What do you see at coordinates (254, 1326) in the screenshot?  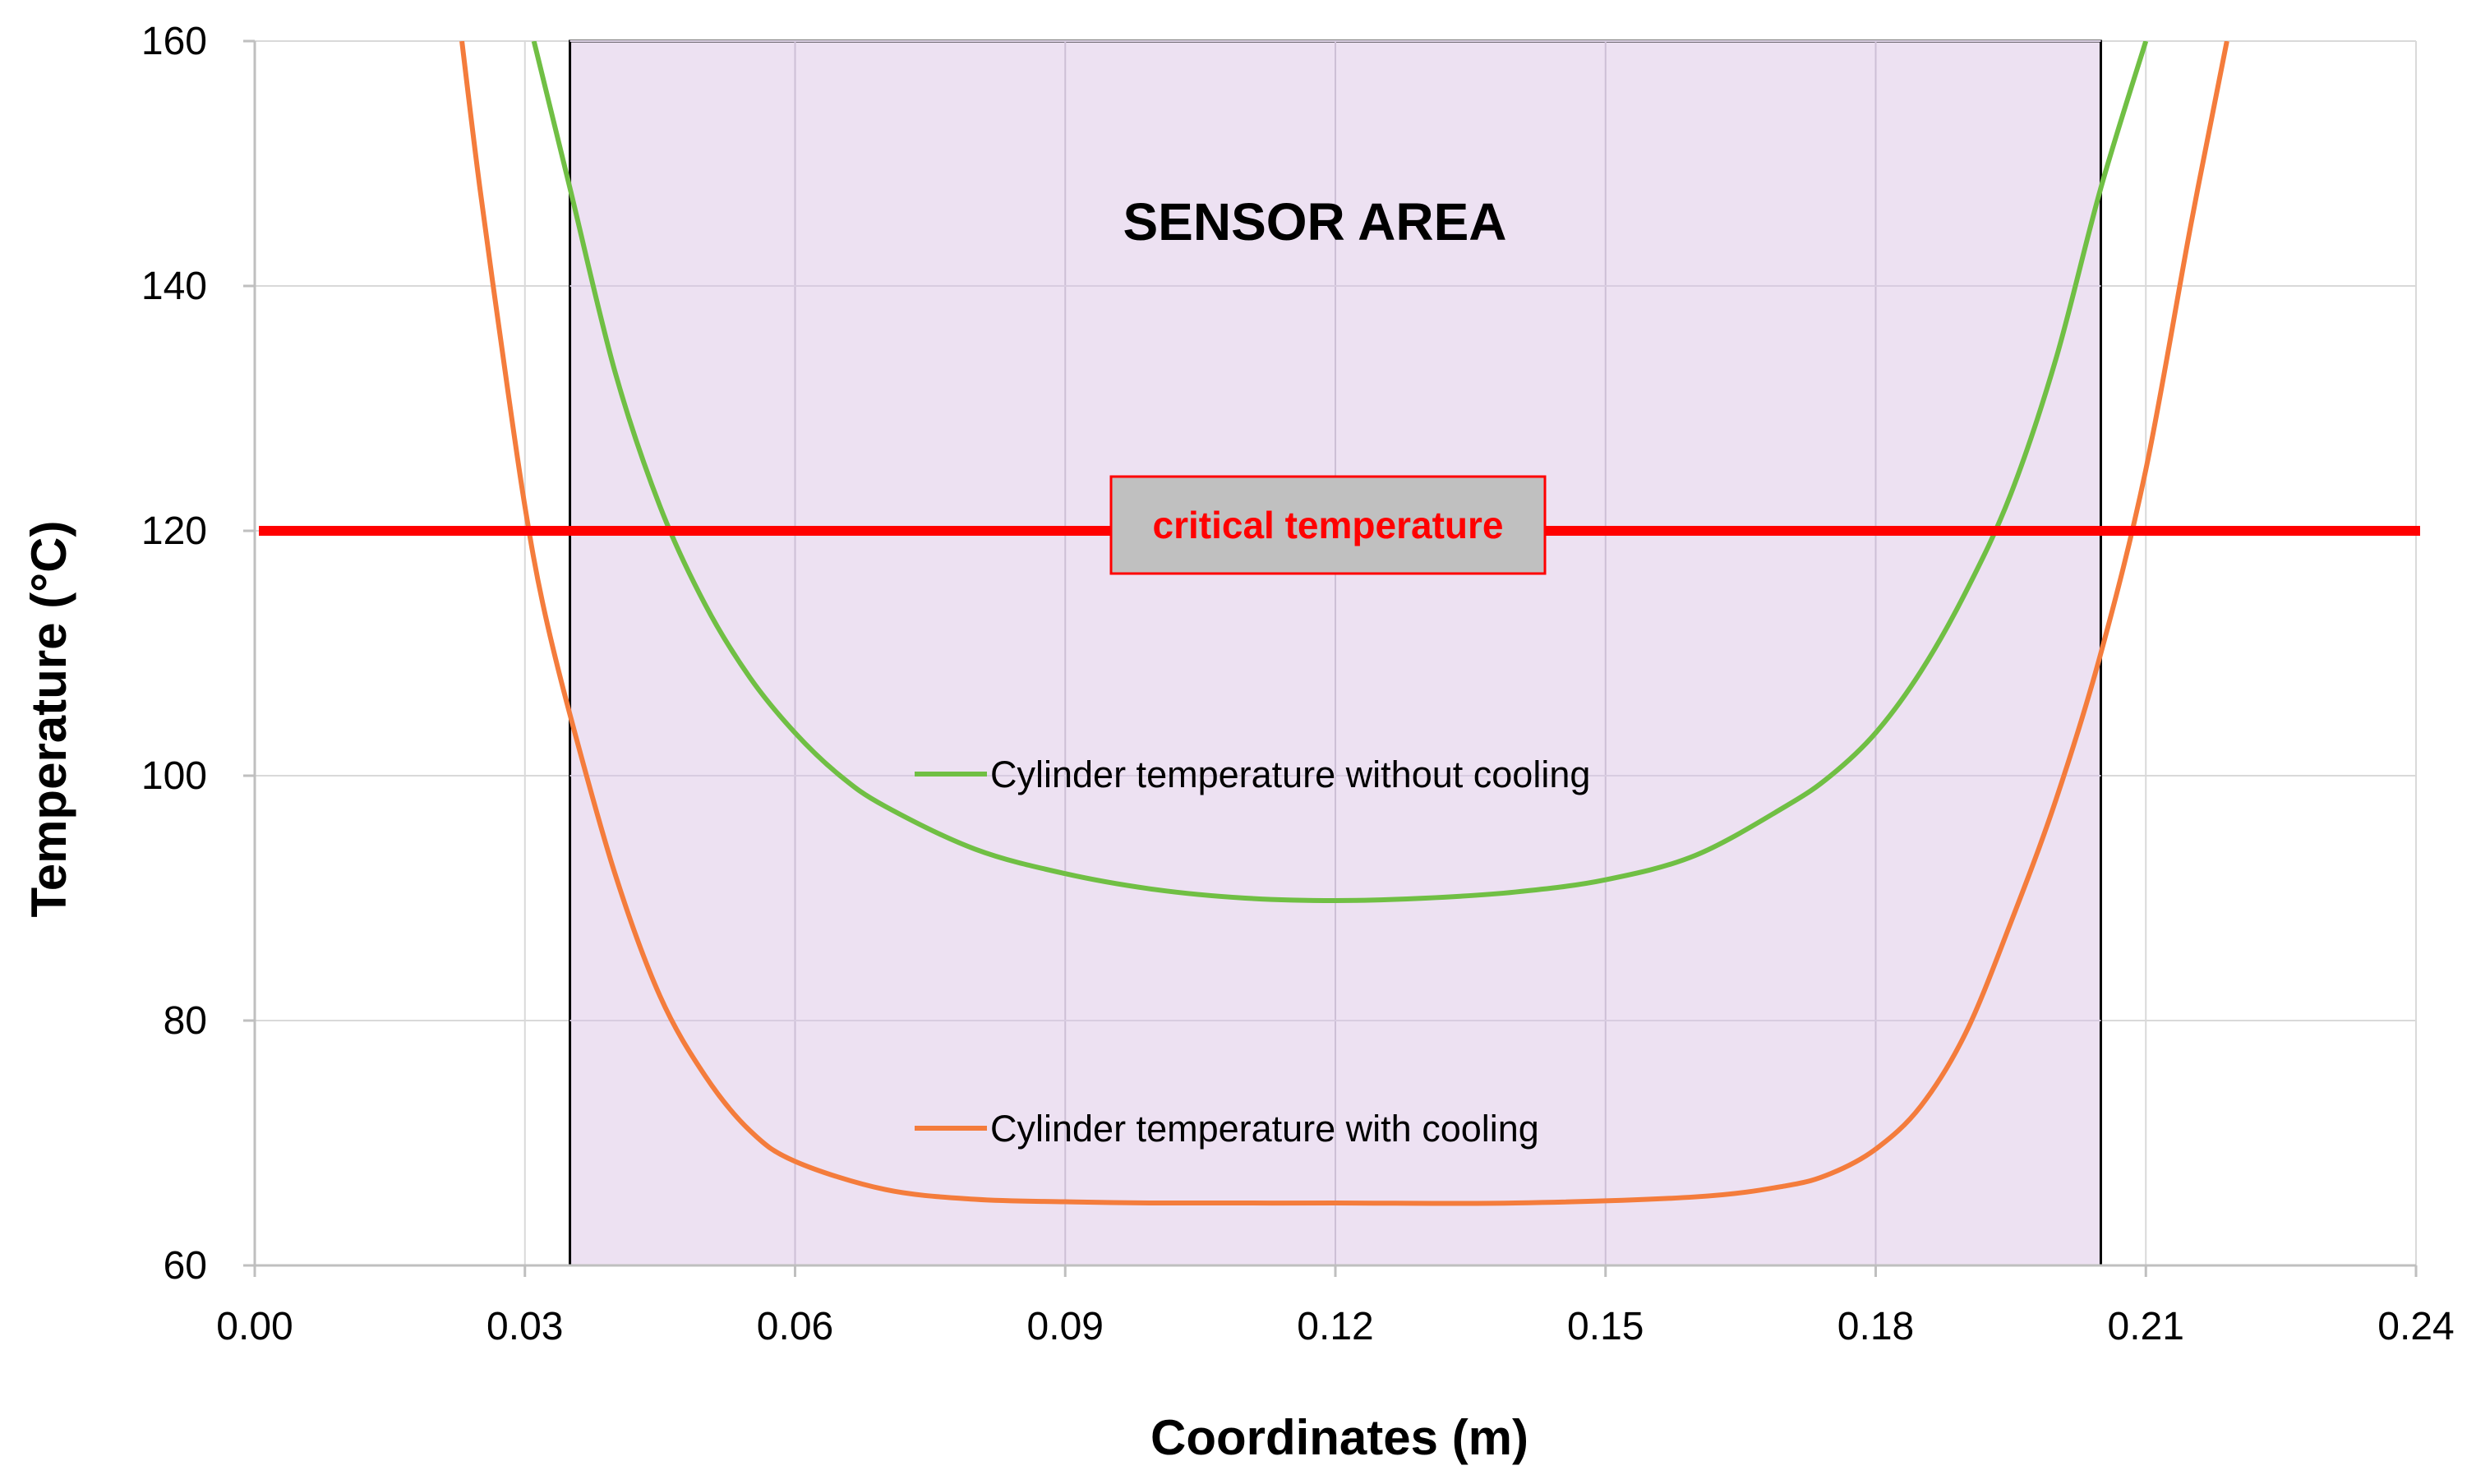 I see `x-tick-label: 0.00` at bounding box center [254, 1326].